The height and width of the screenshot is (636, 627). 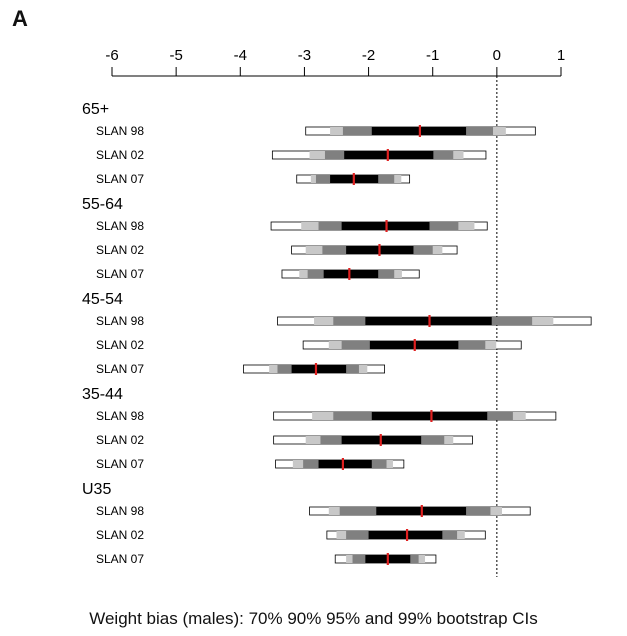 I want to click on group-5: U35 SLAN 98 SLAN 02 SLAN 07, so click(x=306, y=523).